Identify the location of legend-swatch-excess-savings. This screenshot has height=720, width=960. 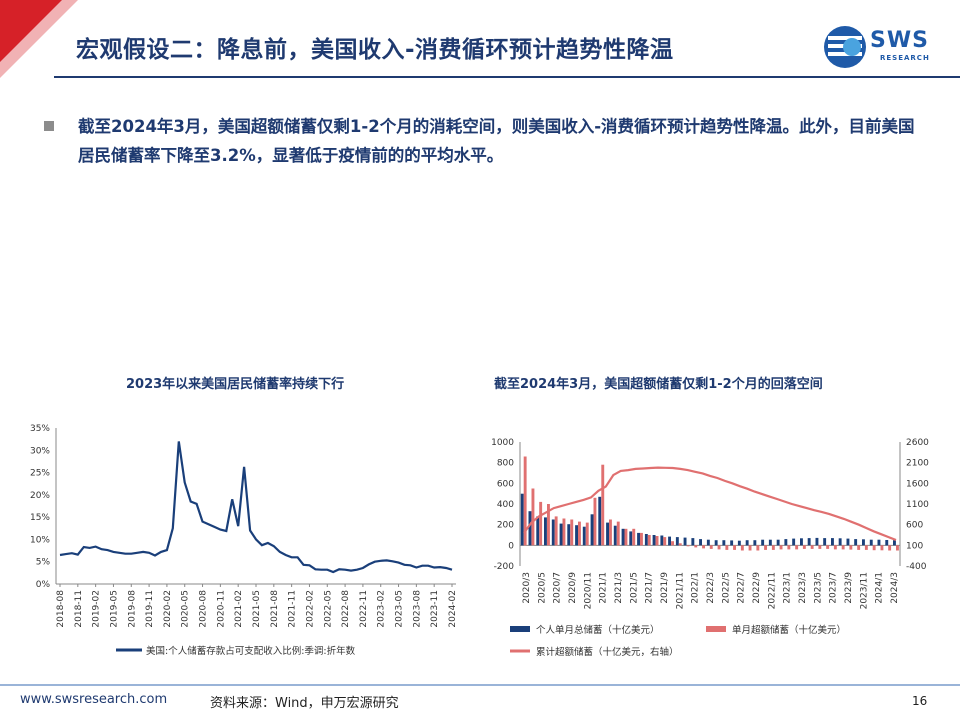
(716, 629).